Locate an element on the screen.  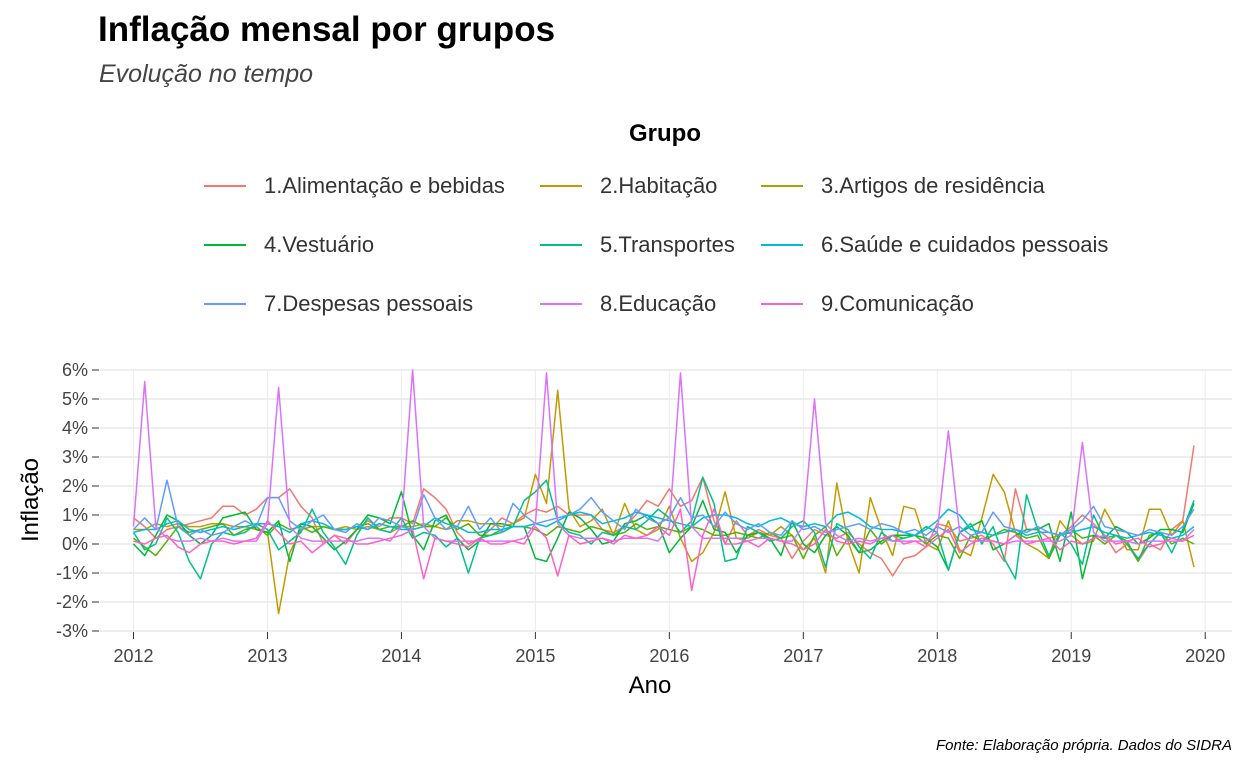
legend-title: Grupo is located at coordinates (665, 133).